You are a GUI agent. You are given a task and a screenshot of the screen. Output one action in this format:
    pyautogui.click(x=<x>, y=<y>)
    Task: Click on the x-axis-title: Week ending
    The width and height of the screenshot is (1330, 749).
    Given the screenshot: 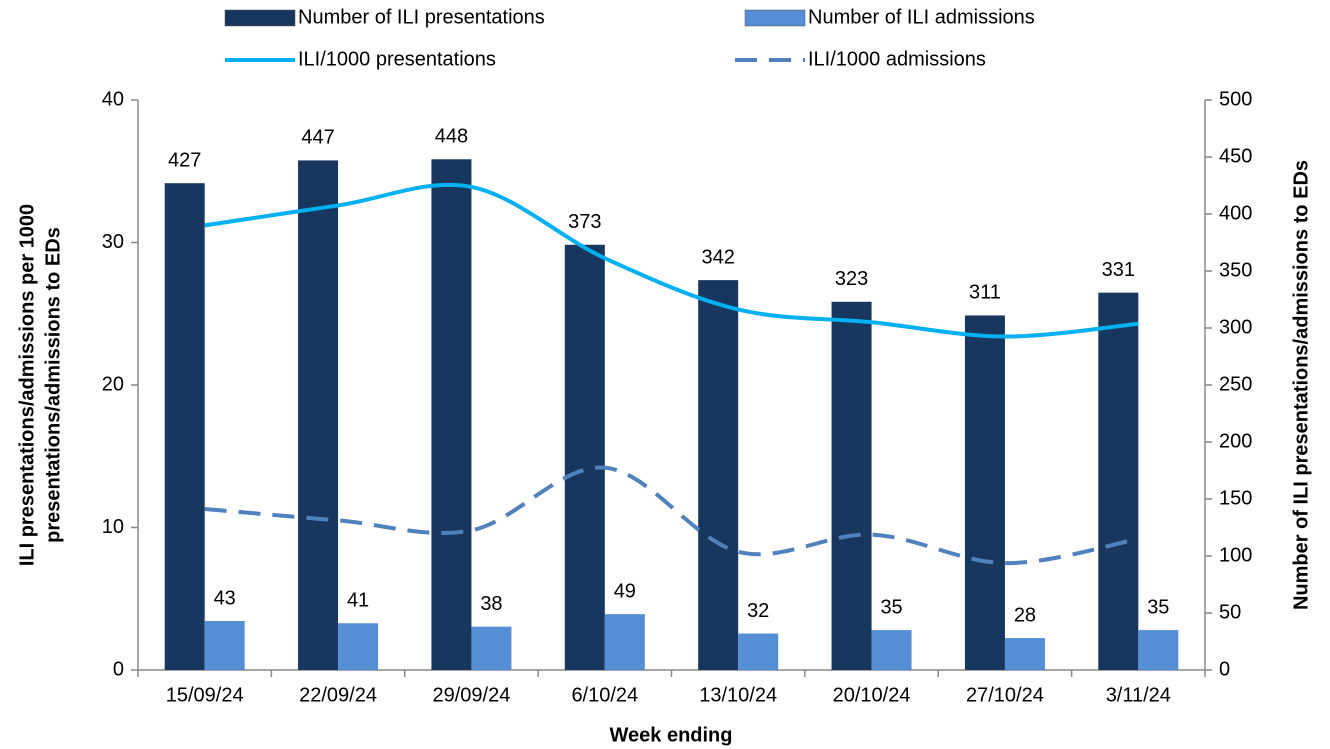 What is the action you would take?
    pyautogui.click(x=671, y=735)
    